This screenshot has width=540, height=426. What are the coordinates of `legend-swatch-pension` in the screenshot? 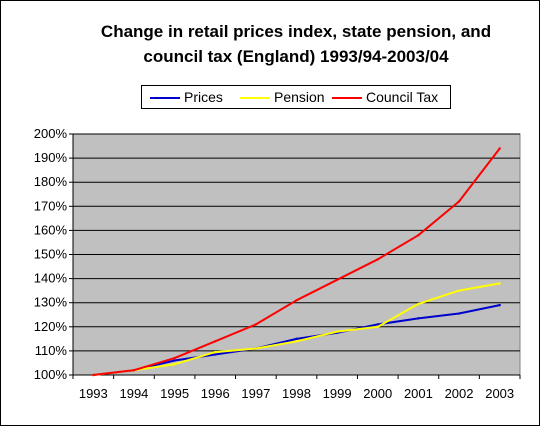 It's located at (255, 98).